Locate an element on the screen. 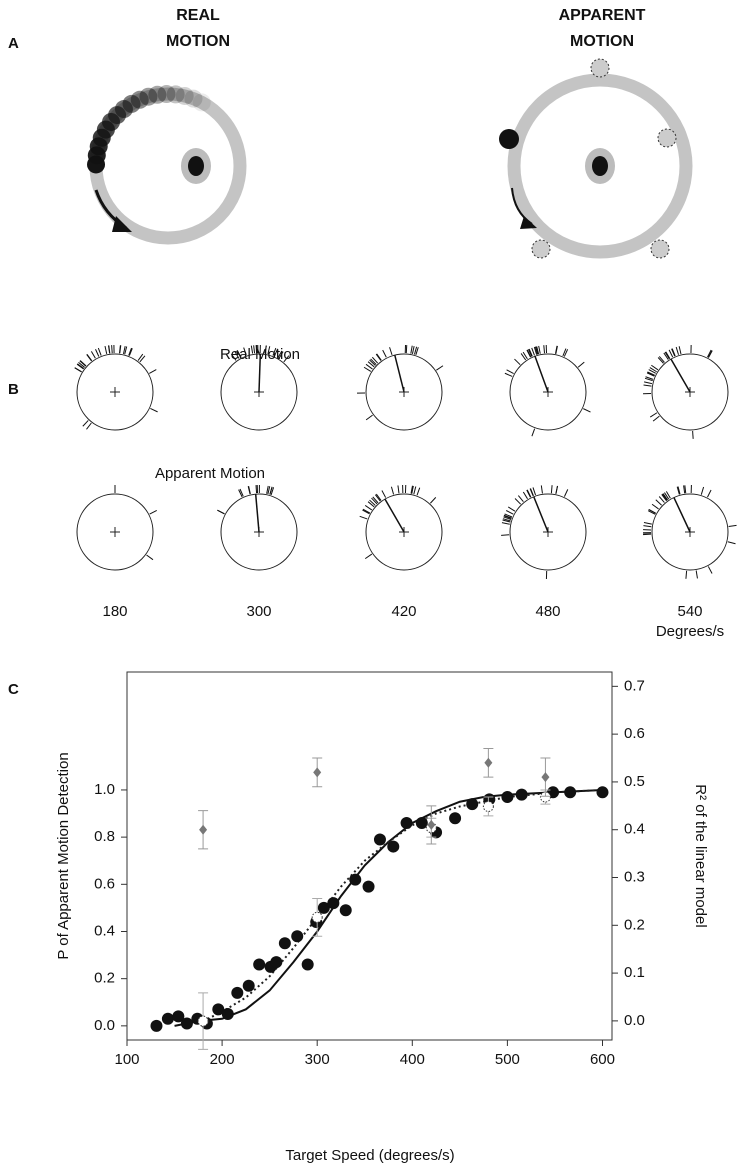 The height and width of the screenshot is (1168, 749). speed-label: 540 is located at coordinates (689, 611).